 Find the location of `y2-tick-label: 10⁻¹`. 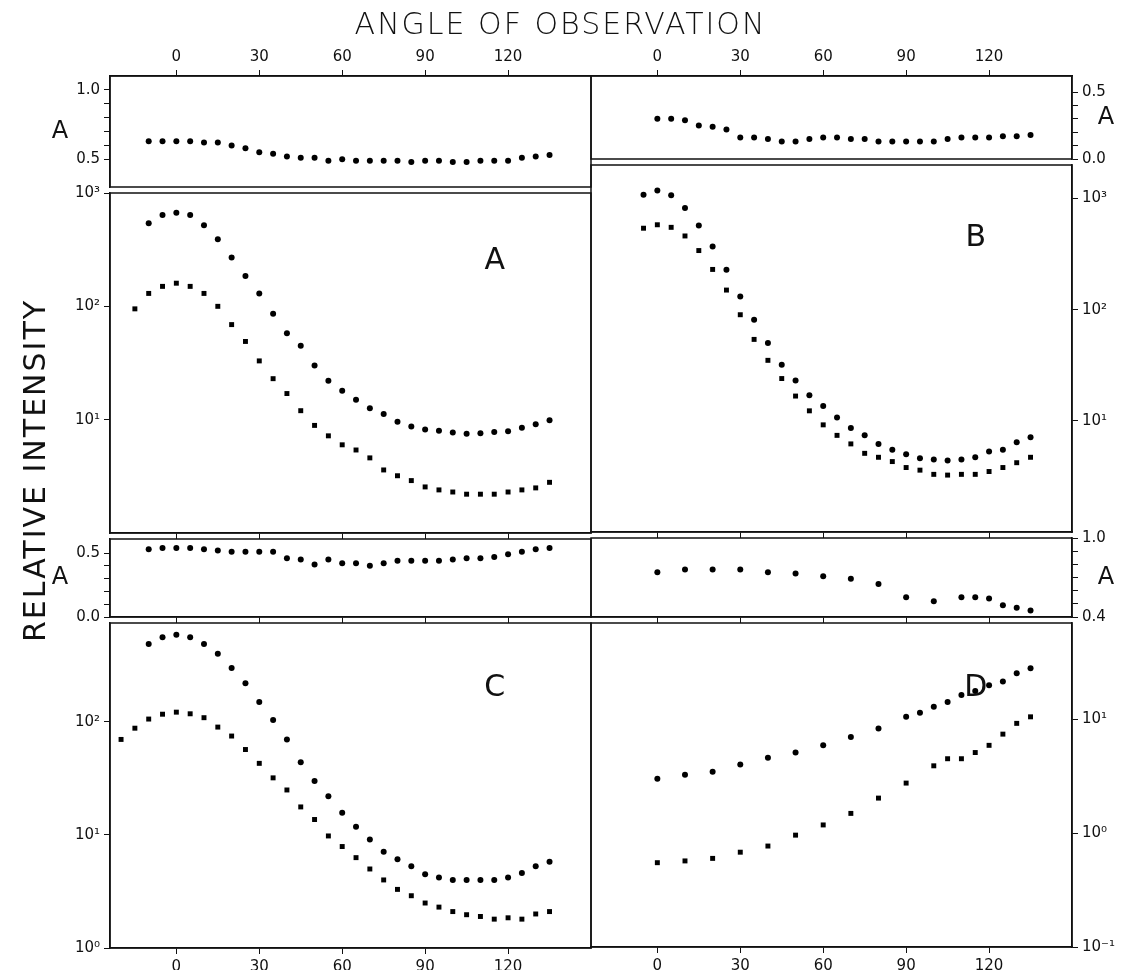

y2-tick-label: 10⁻¹ is located at coordinates (1099, 945).